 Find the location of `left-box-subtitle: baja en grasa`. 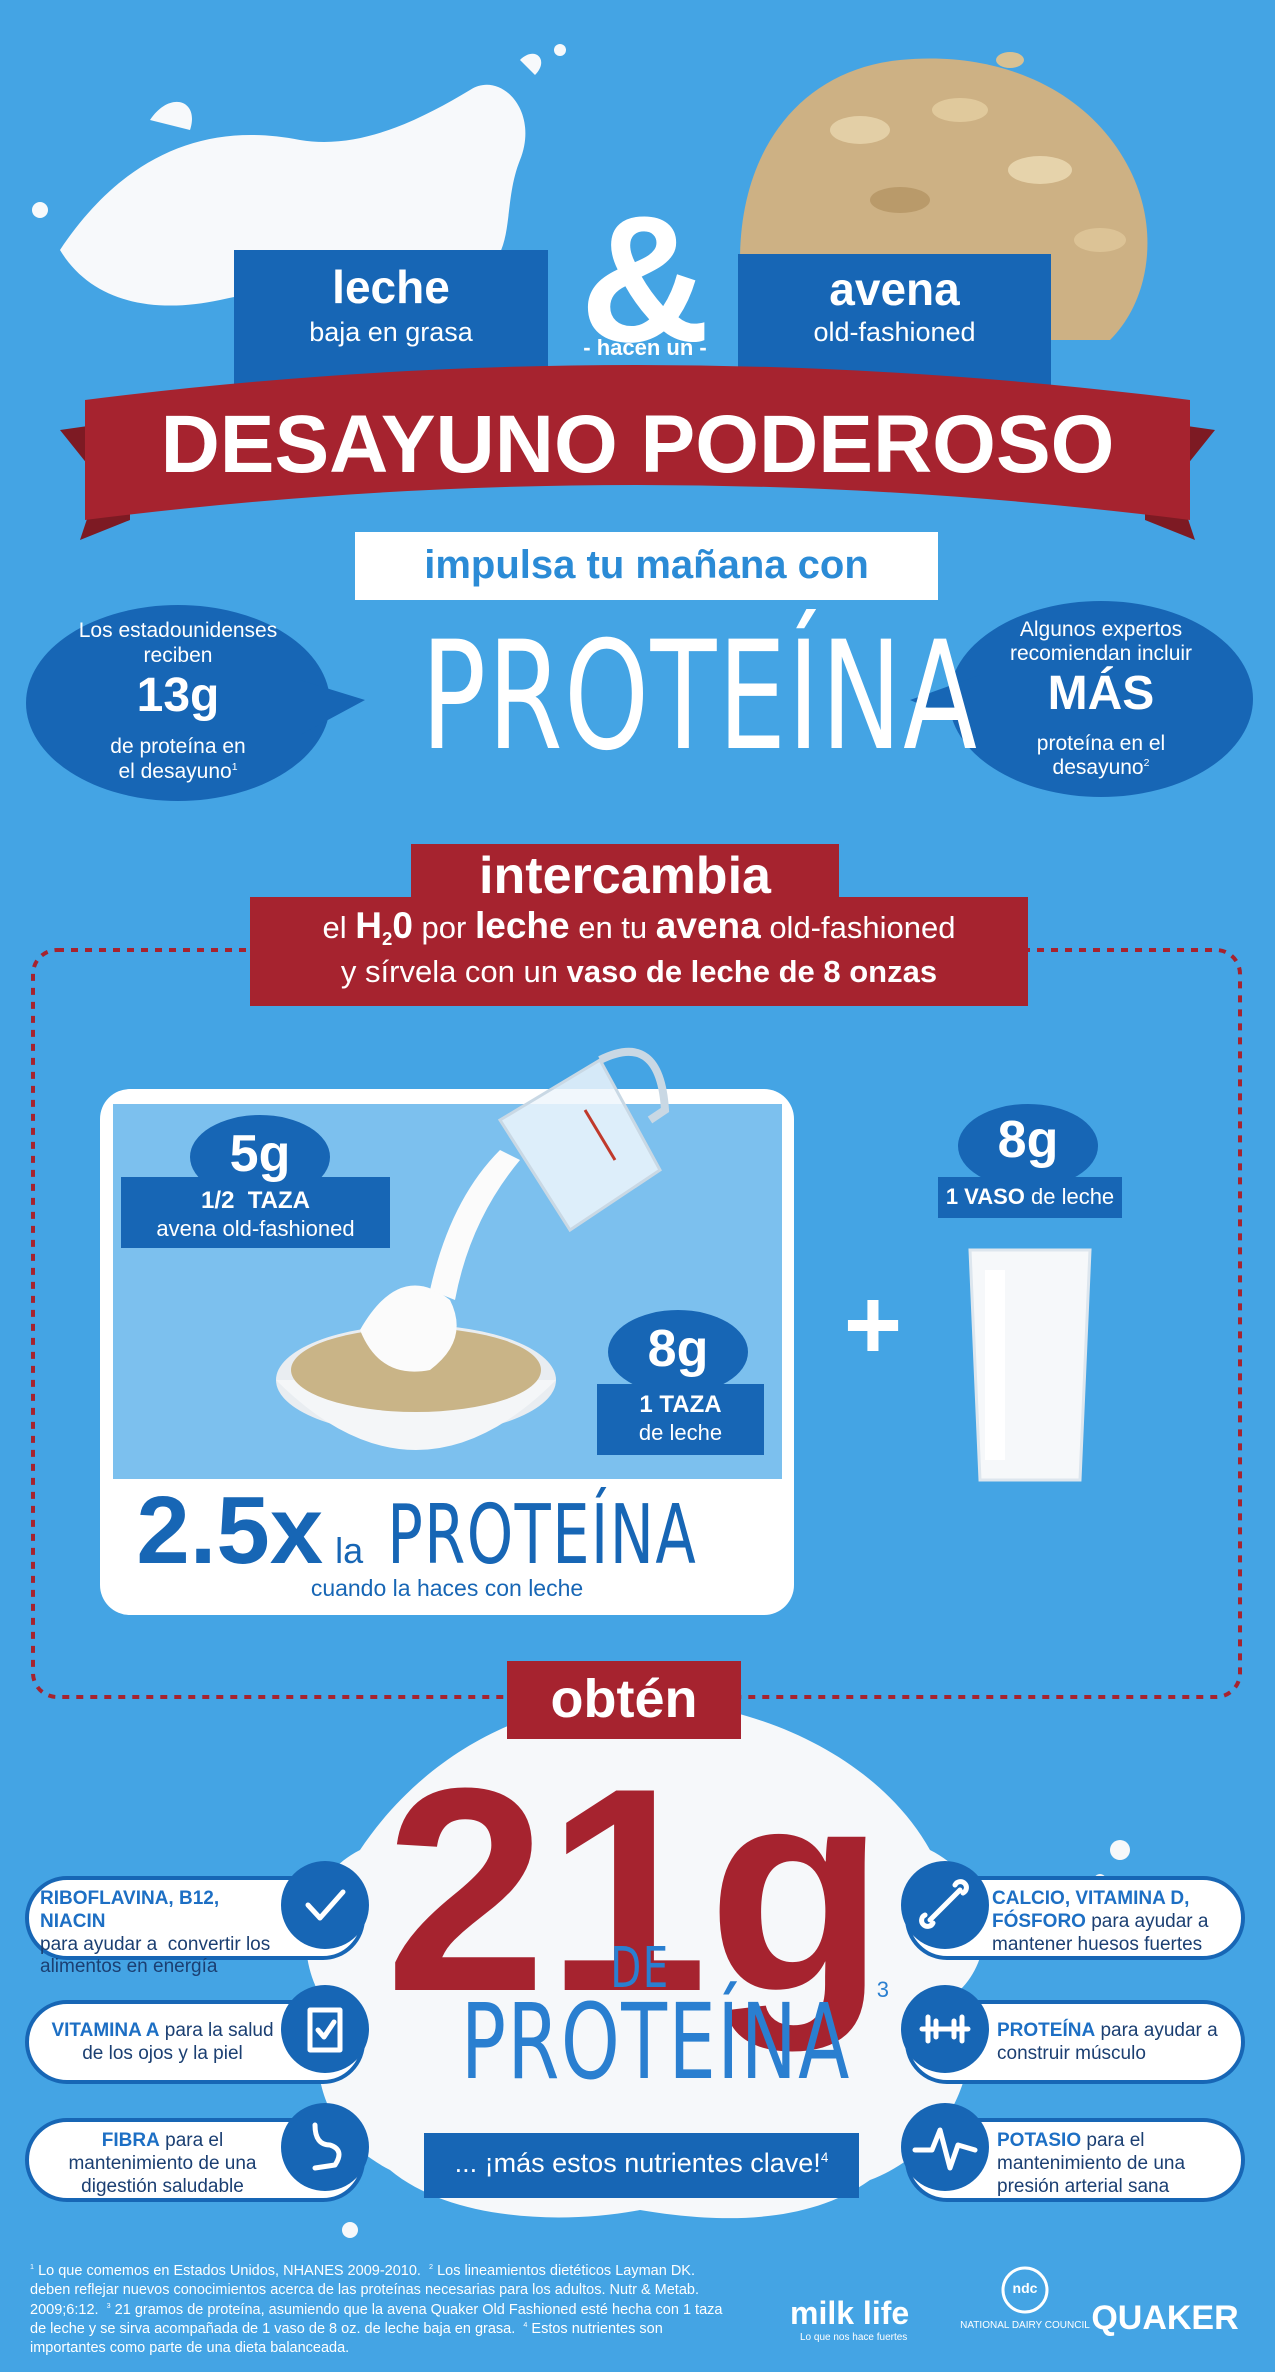

left-box-subtitle: baja en grasa is located at coordinates (391, 332).